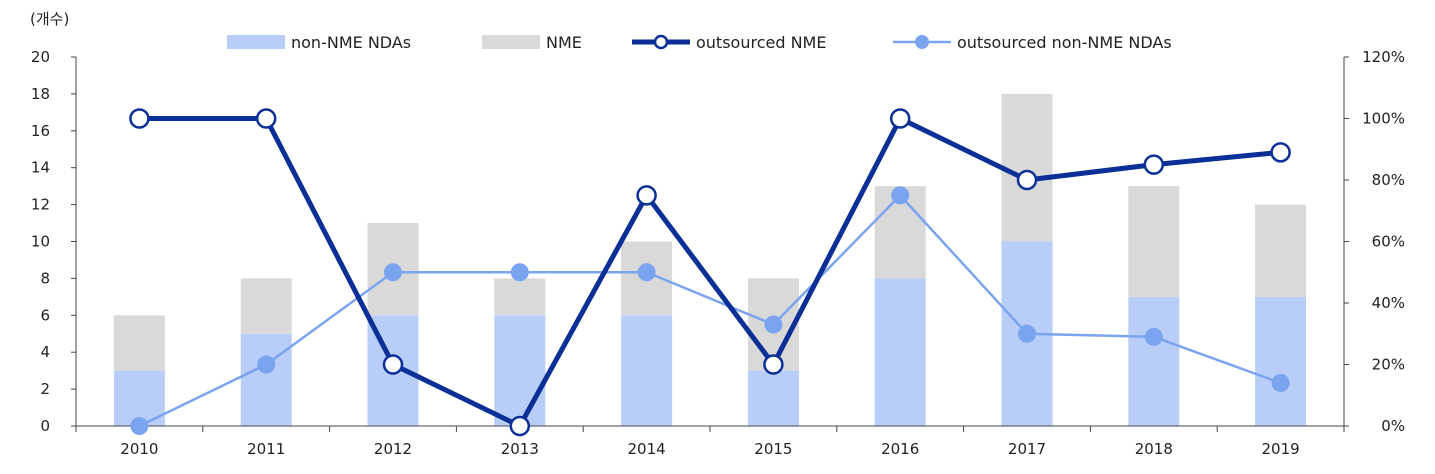 This screenshot has width=1435, height=474. Describe the element at coordinates (393, 272) in the screenshot. I see `point-outsourced-non-nme-2012` at that location.